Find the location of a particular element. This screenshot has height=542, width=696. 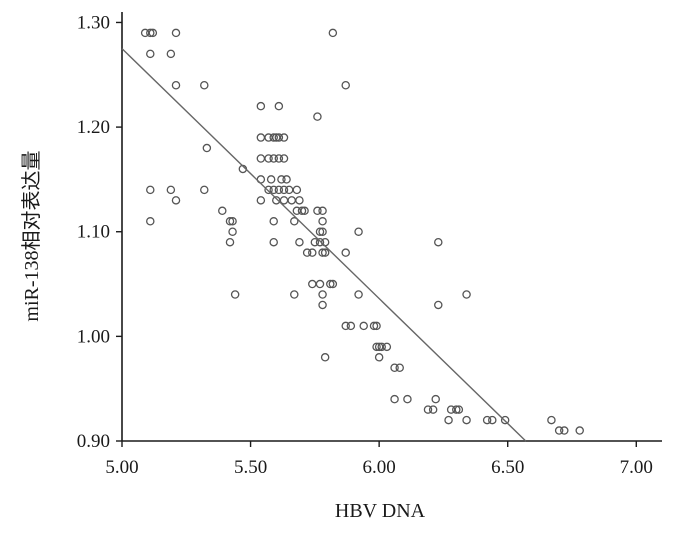

x-tick-label: 5.50 is located at coordinates (250, 467).